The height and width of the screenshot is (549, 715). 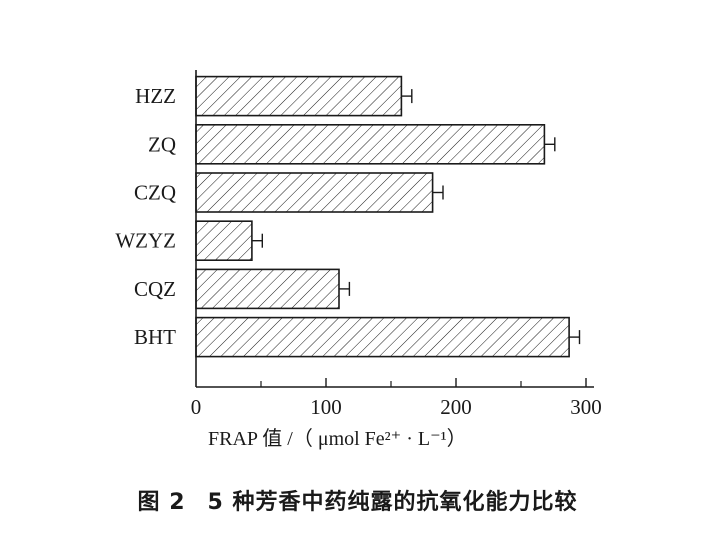 I want to click on figure-number: 图 2, so click(x=161, y=502).